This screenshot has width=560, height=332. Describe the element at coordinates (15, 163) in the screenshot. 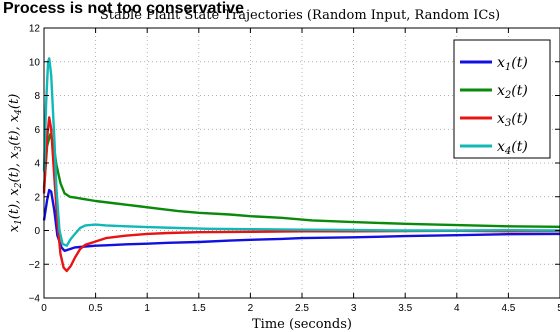

I see `y-axis-label: x1(t), x2(t), x3(t), x4(t)` at that location.